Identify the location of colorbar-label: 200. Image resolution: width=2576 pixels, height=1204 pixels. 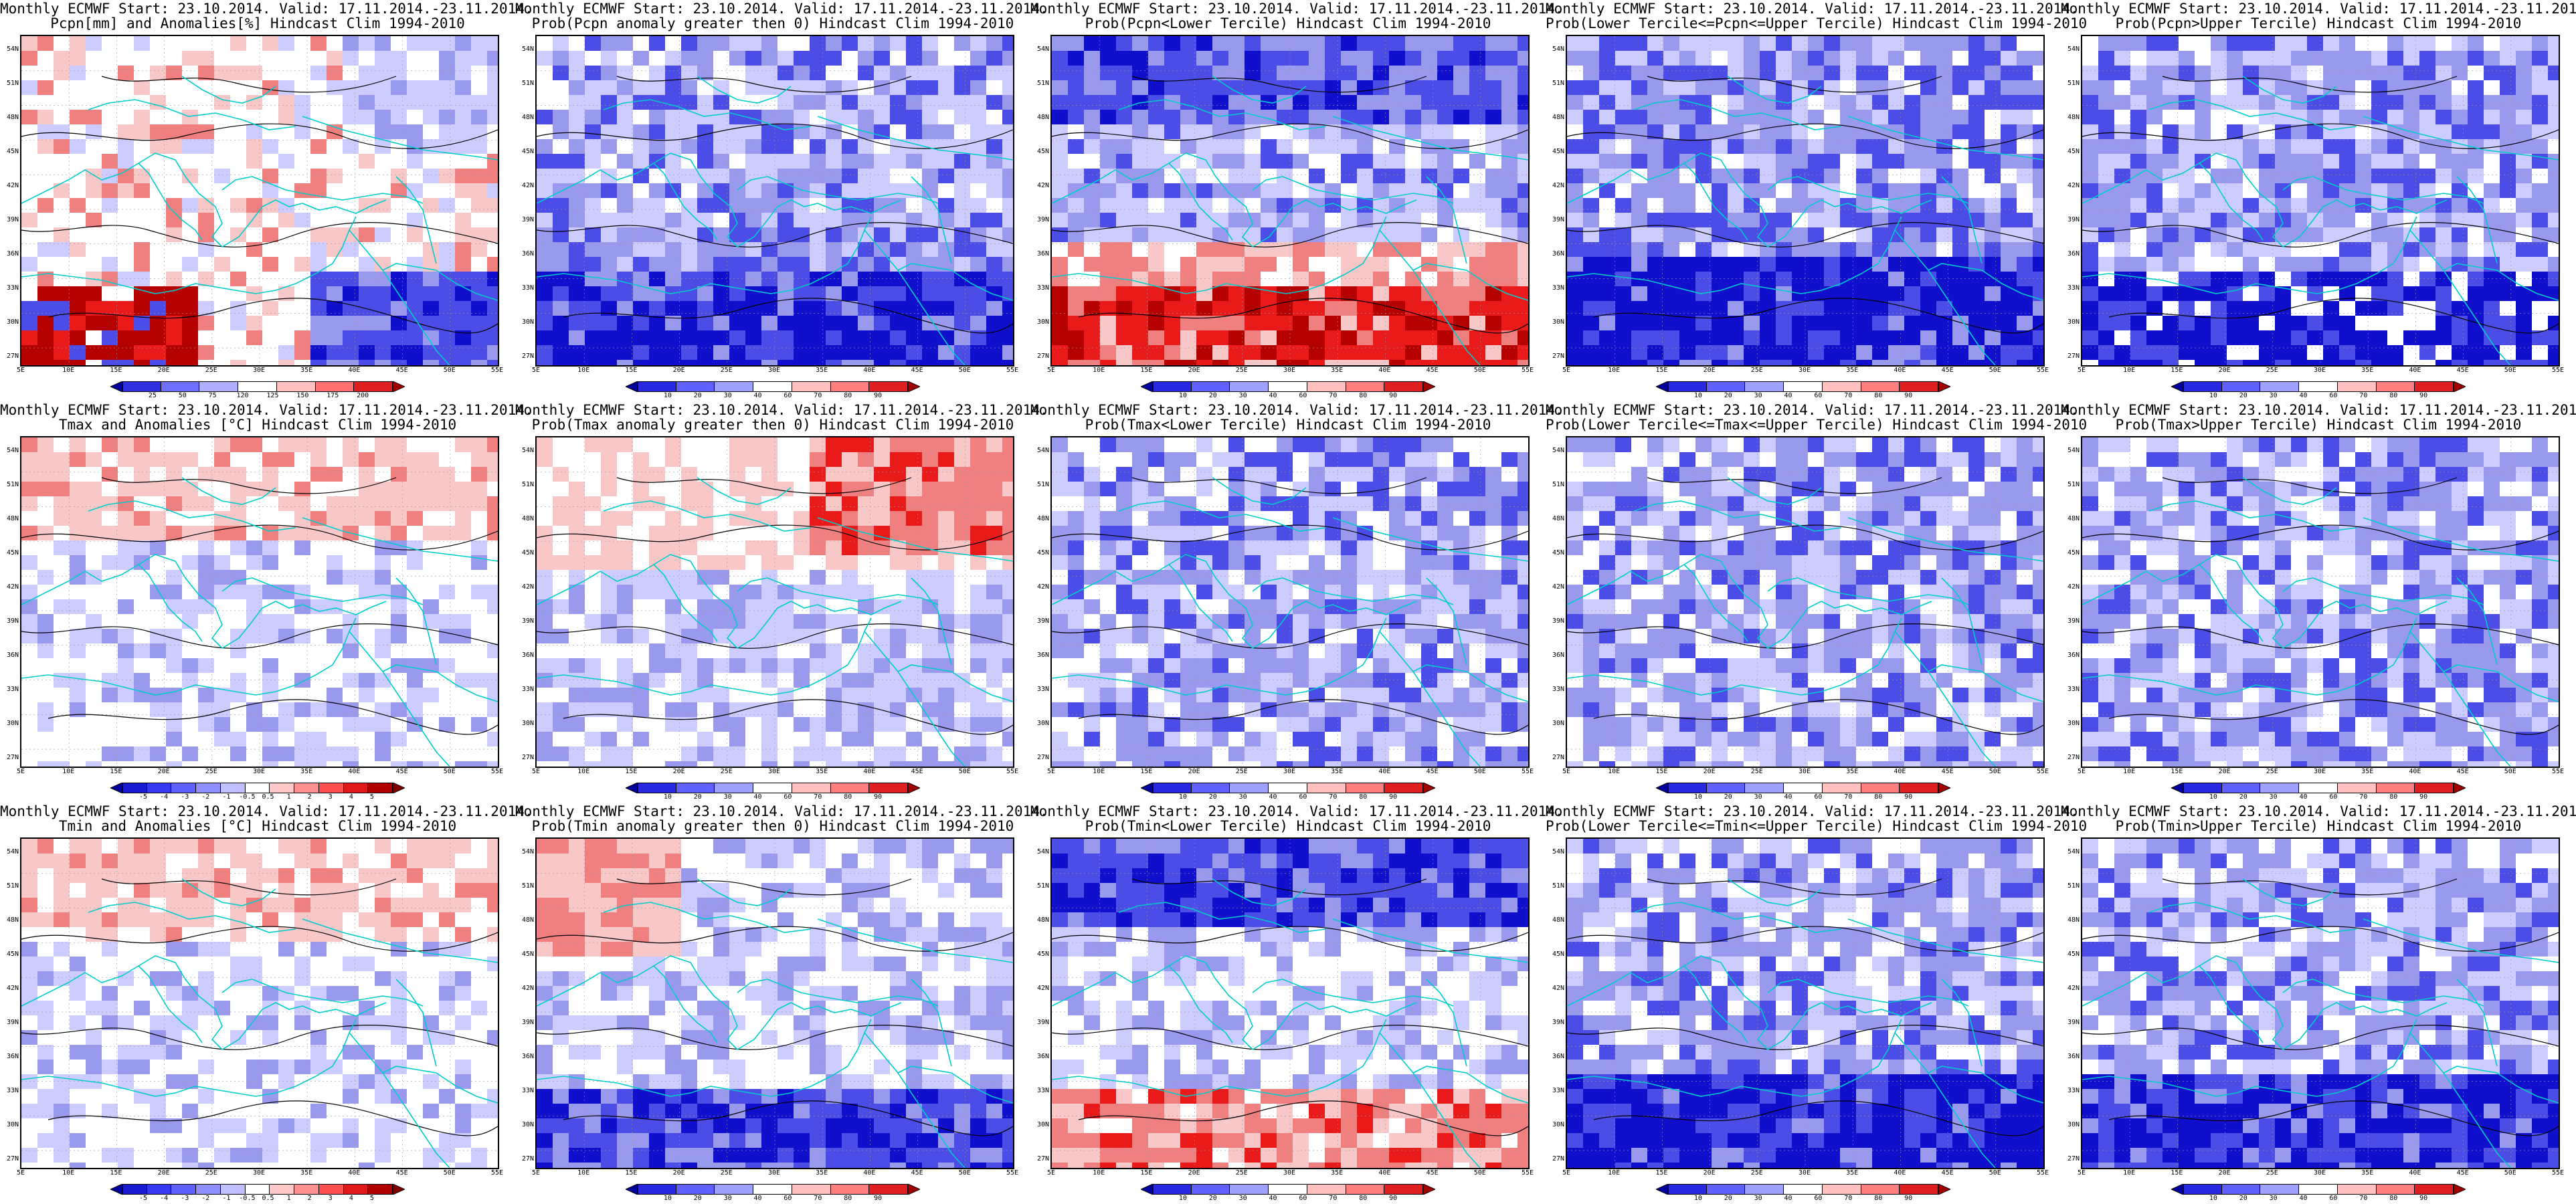
(363, 395).